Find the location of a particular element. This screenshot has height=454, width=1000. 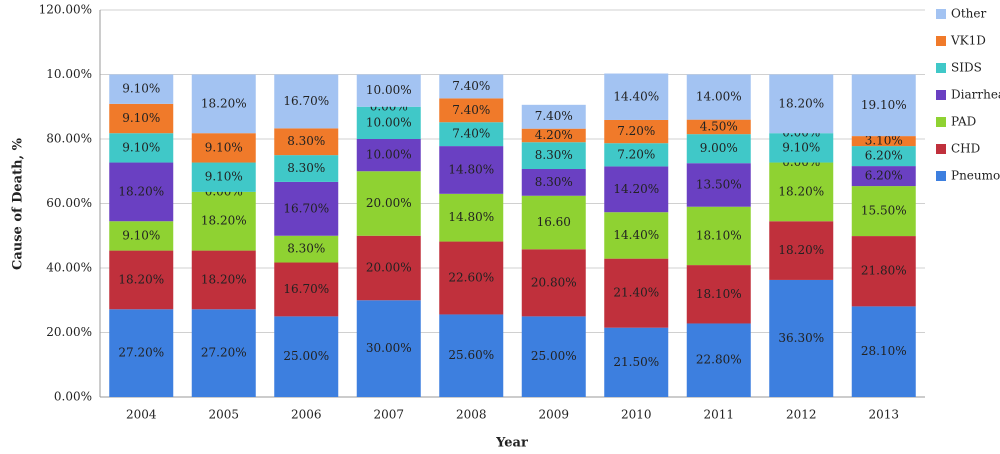

data-label: 27.20% is located at coordinates (224, 353).